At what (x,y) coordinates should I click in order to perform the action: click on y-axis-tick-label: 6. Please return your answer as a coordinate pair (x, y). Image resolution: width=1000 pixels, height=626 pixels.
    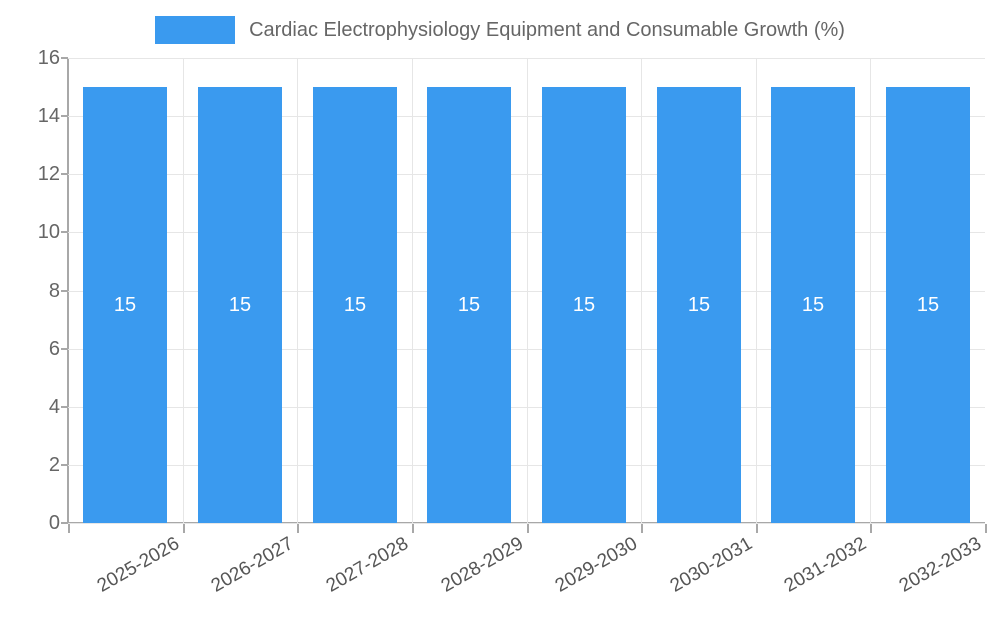
    Looking at the image, I should click on (54, 348).